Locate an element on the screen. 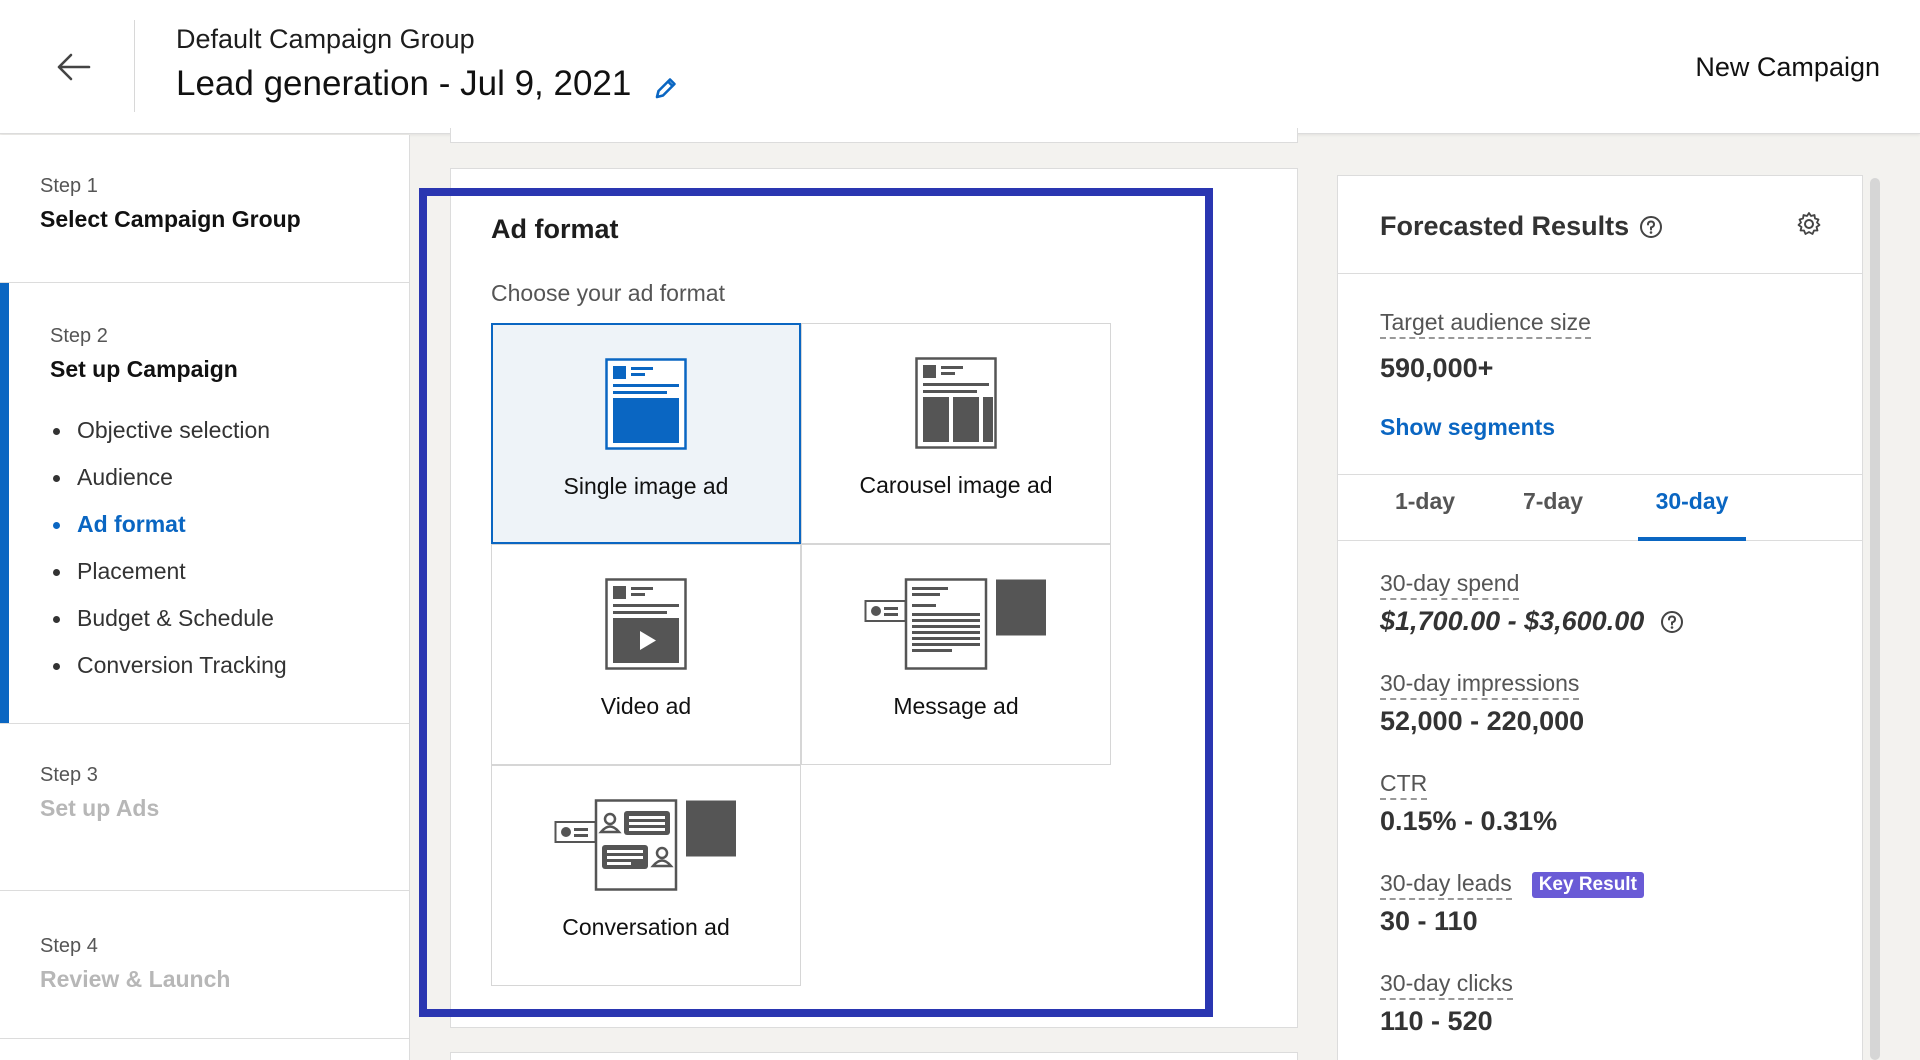 This screenshot has height=1060, width=1920. carousel-image-ad-icon is located at coordinates (956, 403).